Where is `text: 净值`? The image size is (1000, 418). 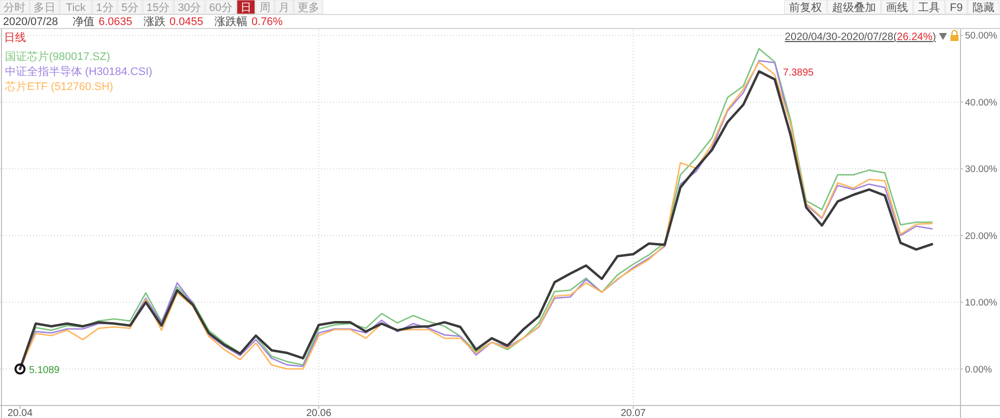 text: 净值 is located at coordinates (83, 22).